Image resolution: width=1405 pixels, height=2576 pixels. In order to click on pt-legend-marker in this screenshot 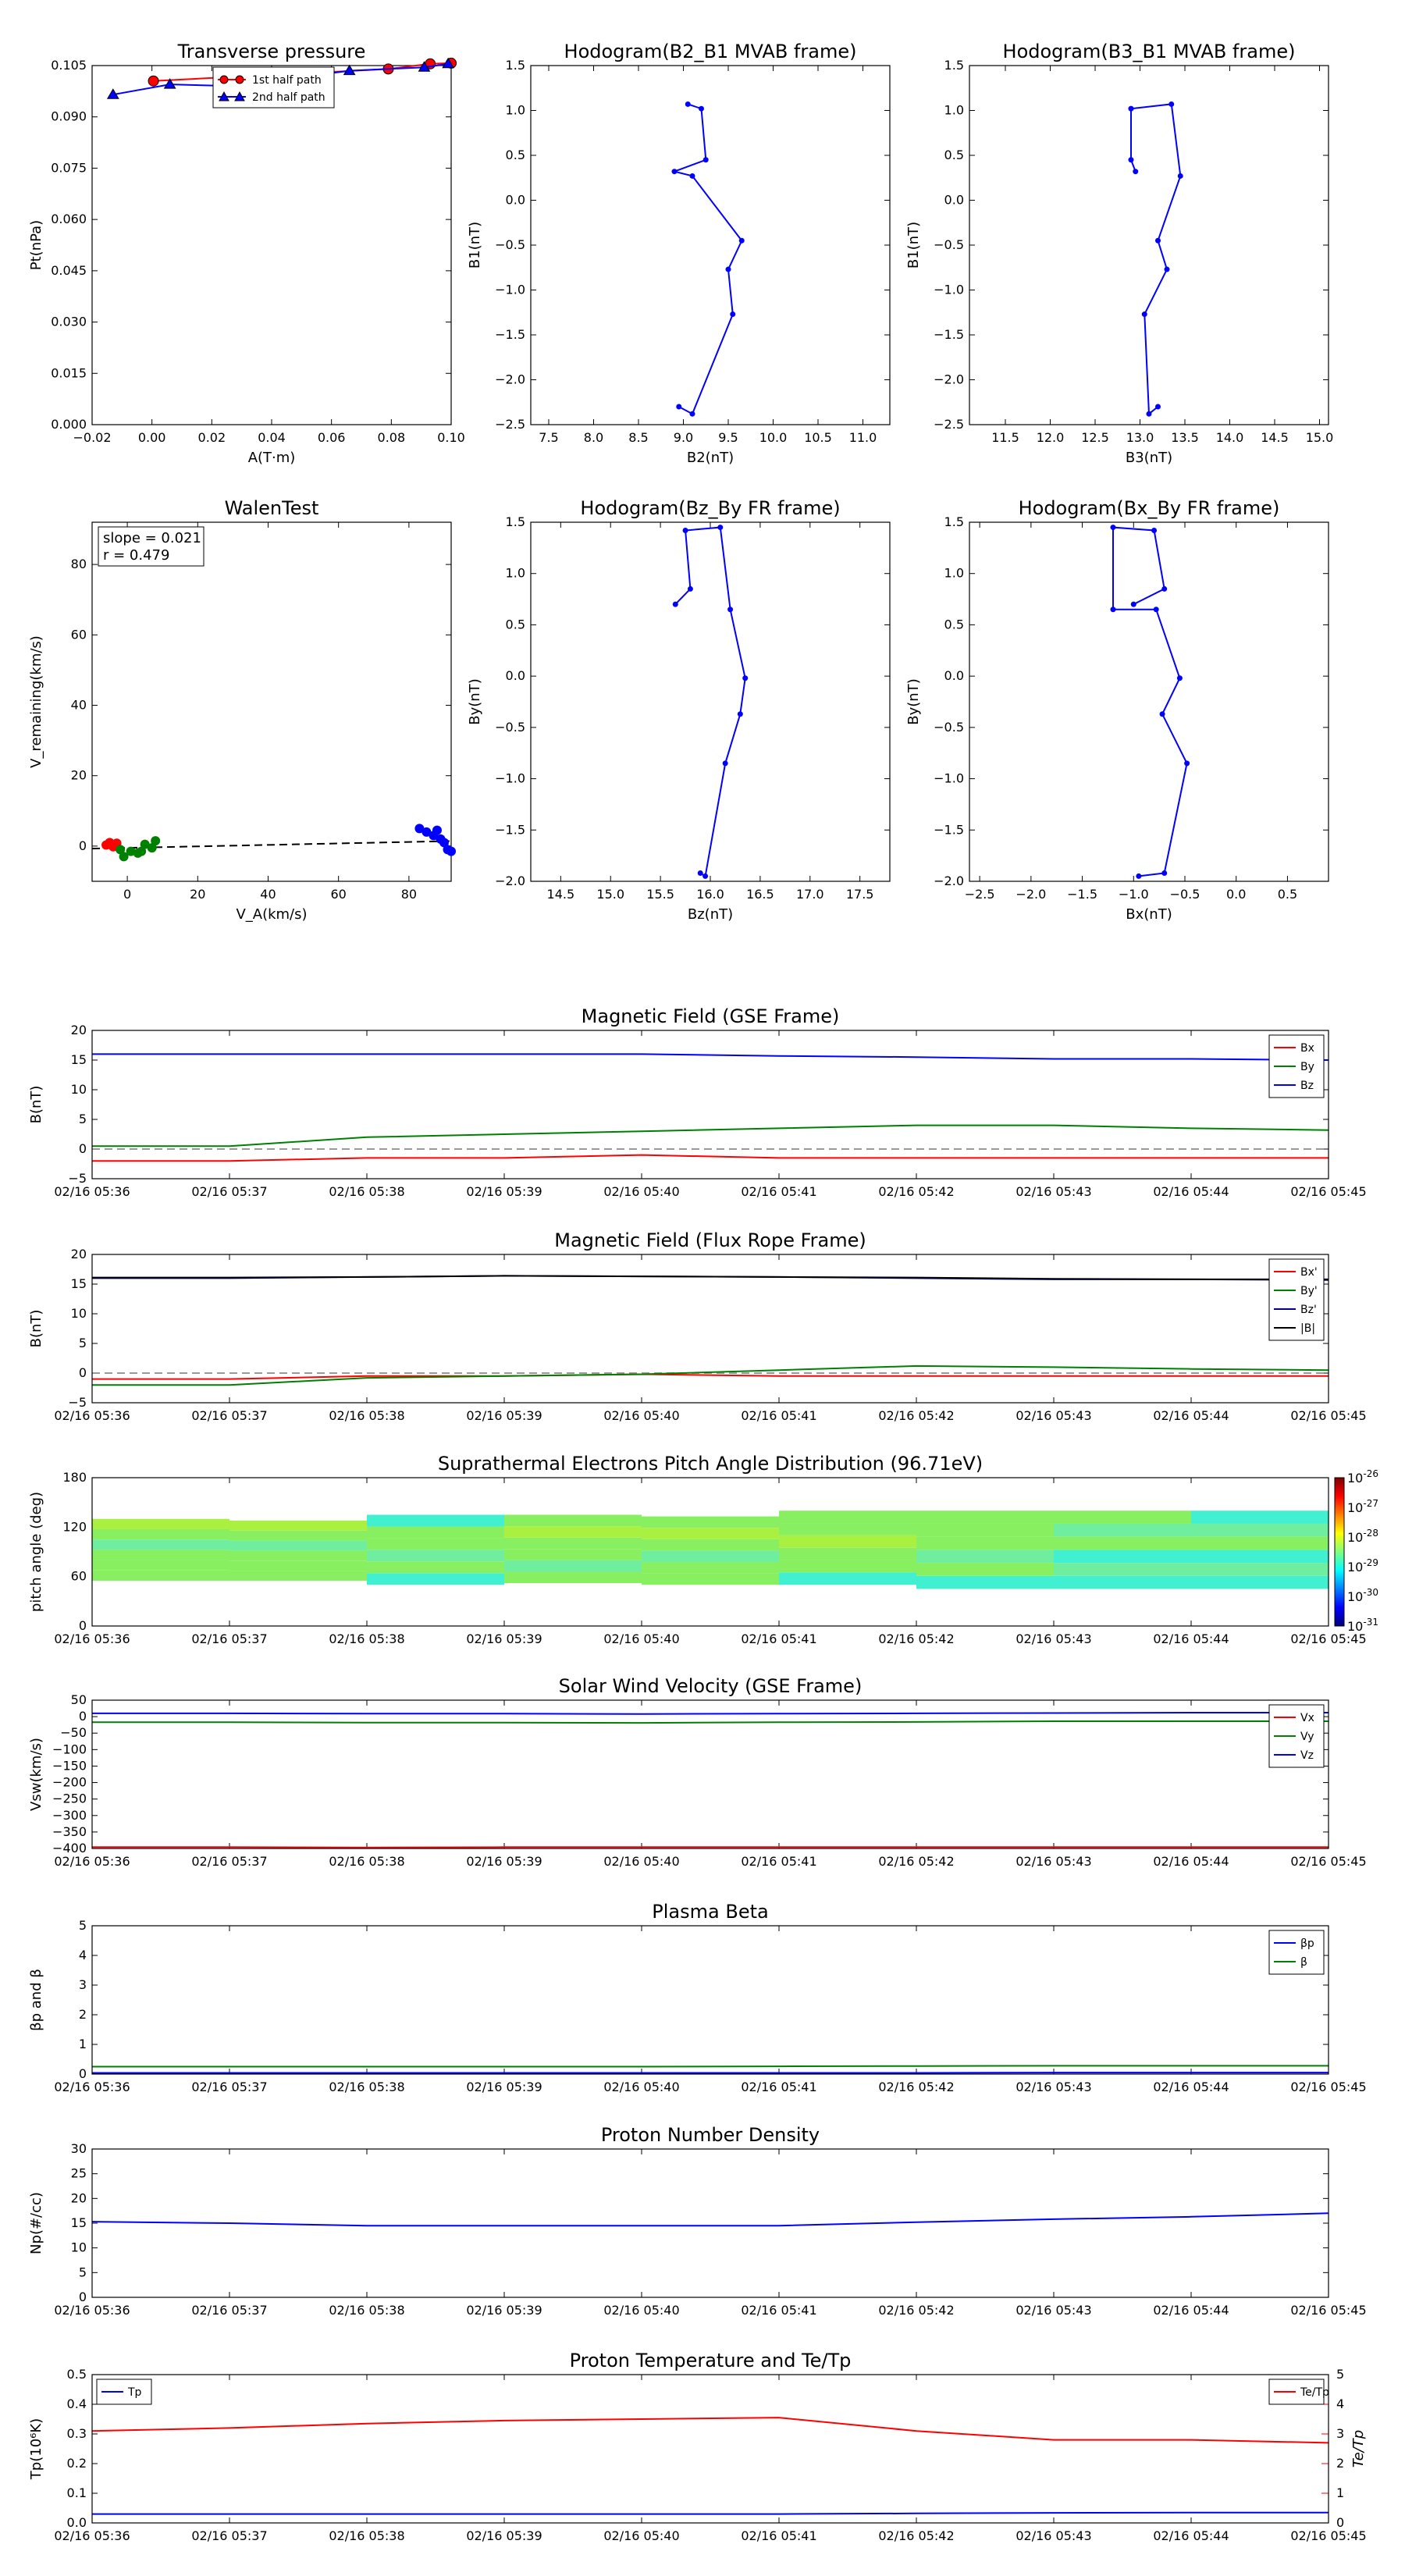, I will do `click(224, 96)`.